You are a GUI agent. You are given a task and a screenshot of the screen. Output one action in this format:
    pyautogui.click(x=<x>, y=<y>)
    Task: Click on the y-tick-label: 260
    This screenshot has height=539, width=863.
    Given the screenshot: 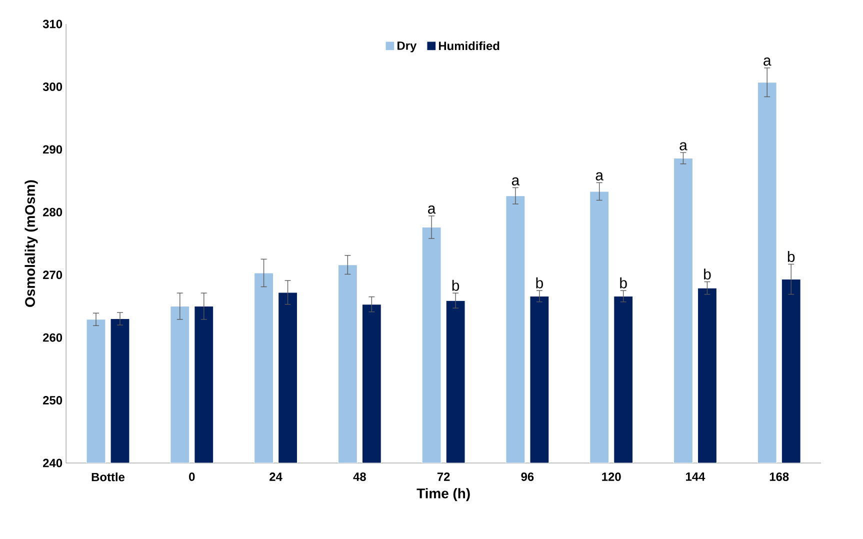 What is the action you would take?
    pyautogui.click(x=52, y=337)
    